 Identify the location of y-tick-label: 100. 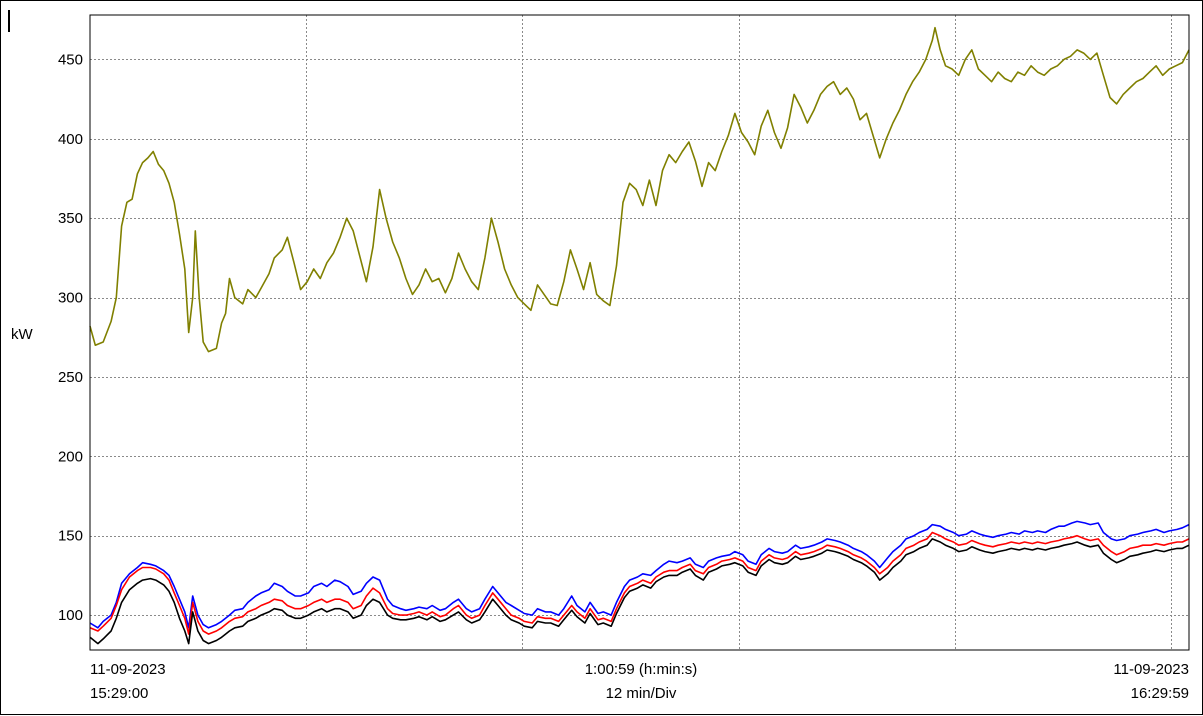
(70, 615).